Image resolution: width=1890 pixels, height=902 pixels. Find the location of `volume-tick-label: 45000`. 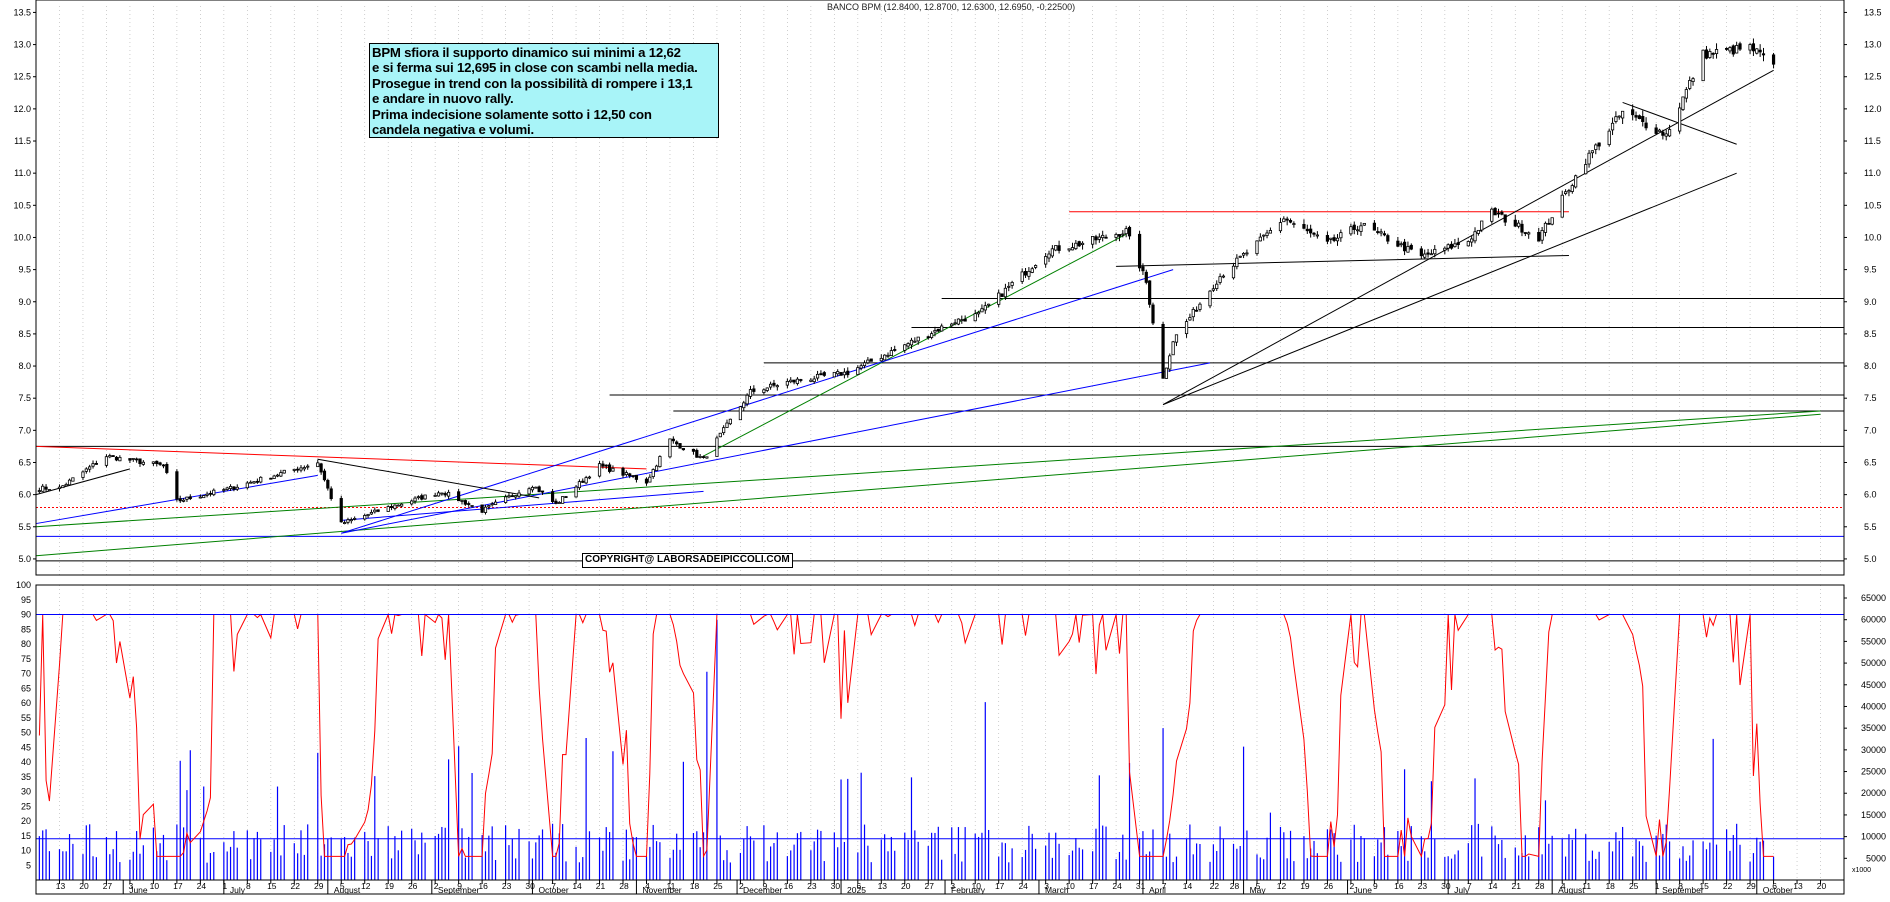

volume-tick-label: 45000 is located at coordinates (1873, 685).